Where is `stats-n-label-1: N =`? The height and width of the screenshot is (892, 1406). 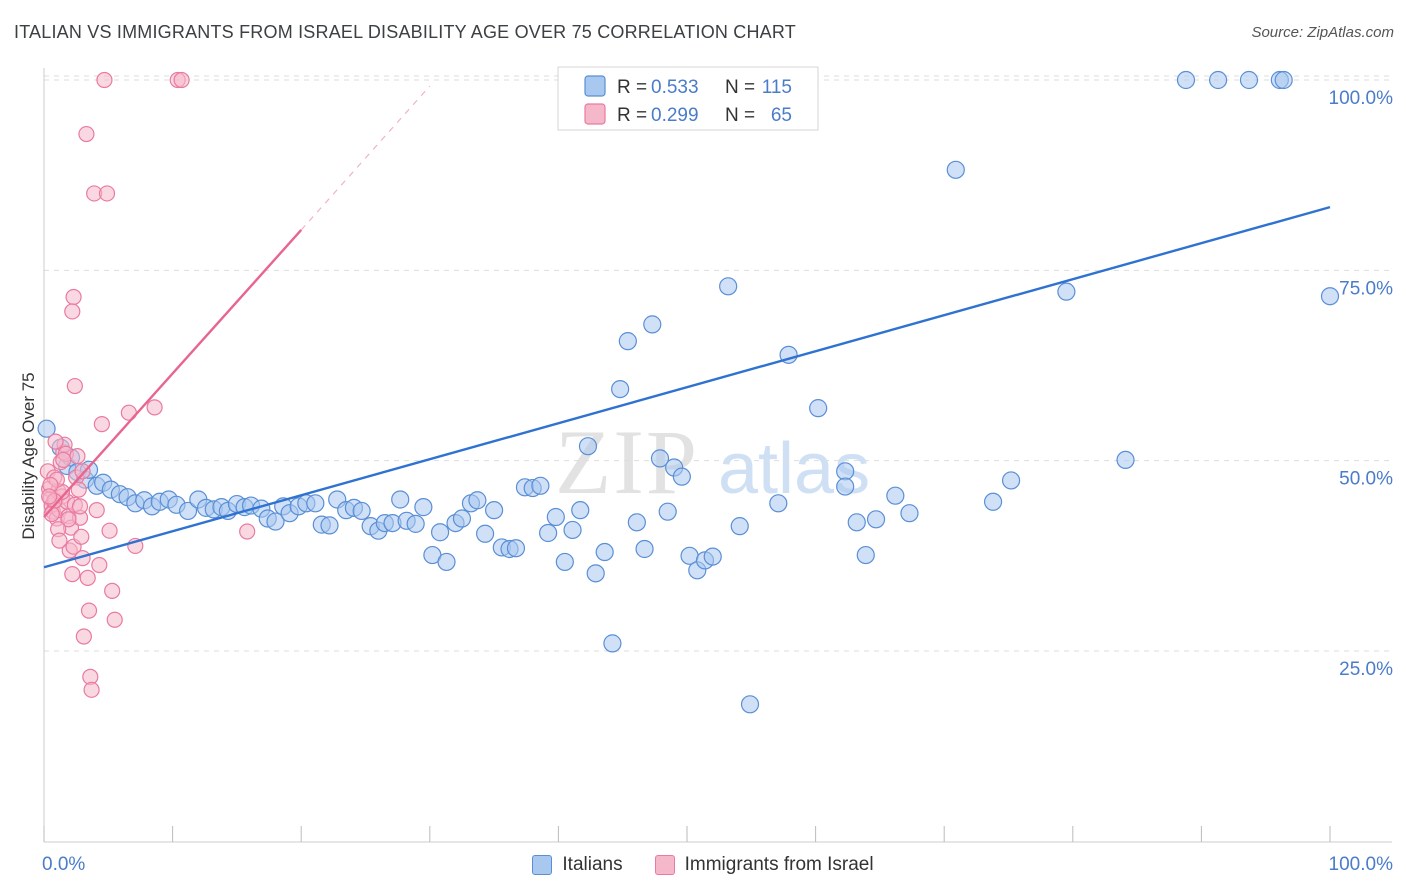 stats-n-label-1: N = is located at coordinates (740, 115).